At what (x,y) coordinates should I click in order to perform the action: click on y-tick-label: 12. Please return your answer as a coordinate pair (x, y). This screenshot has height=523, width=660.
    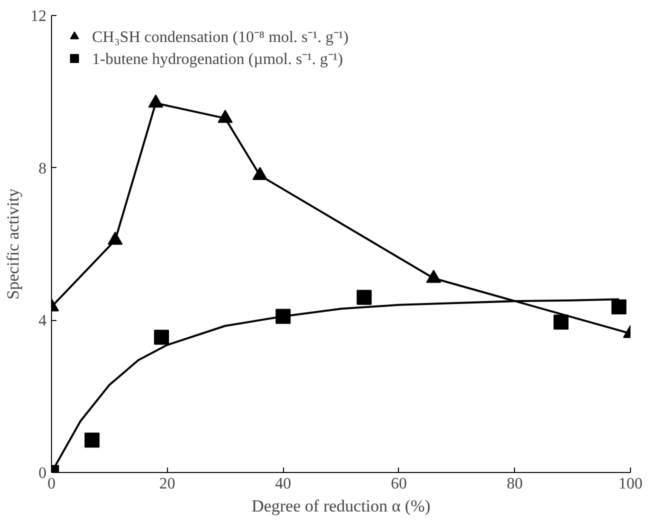
    Looking at the image, I should click on (38, 16).